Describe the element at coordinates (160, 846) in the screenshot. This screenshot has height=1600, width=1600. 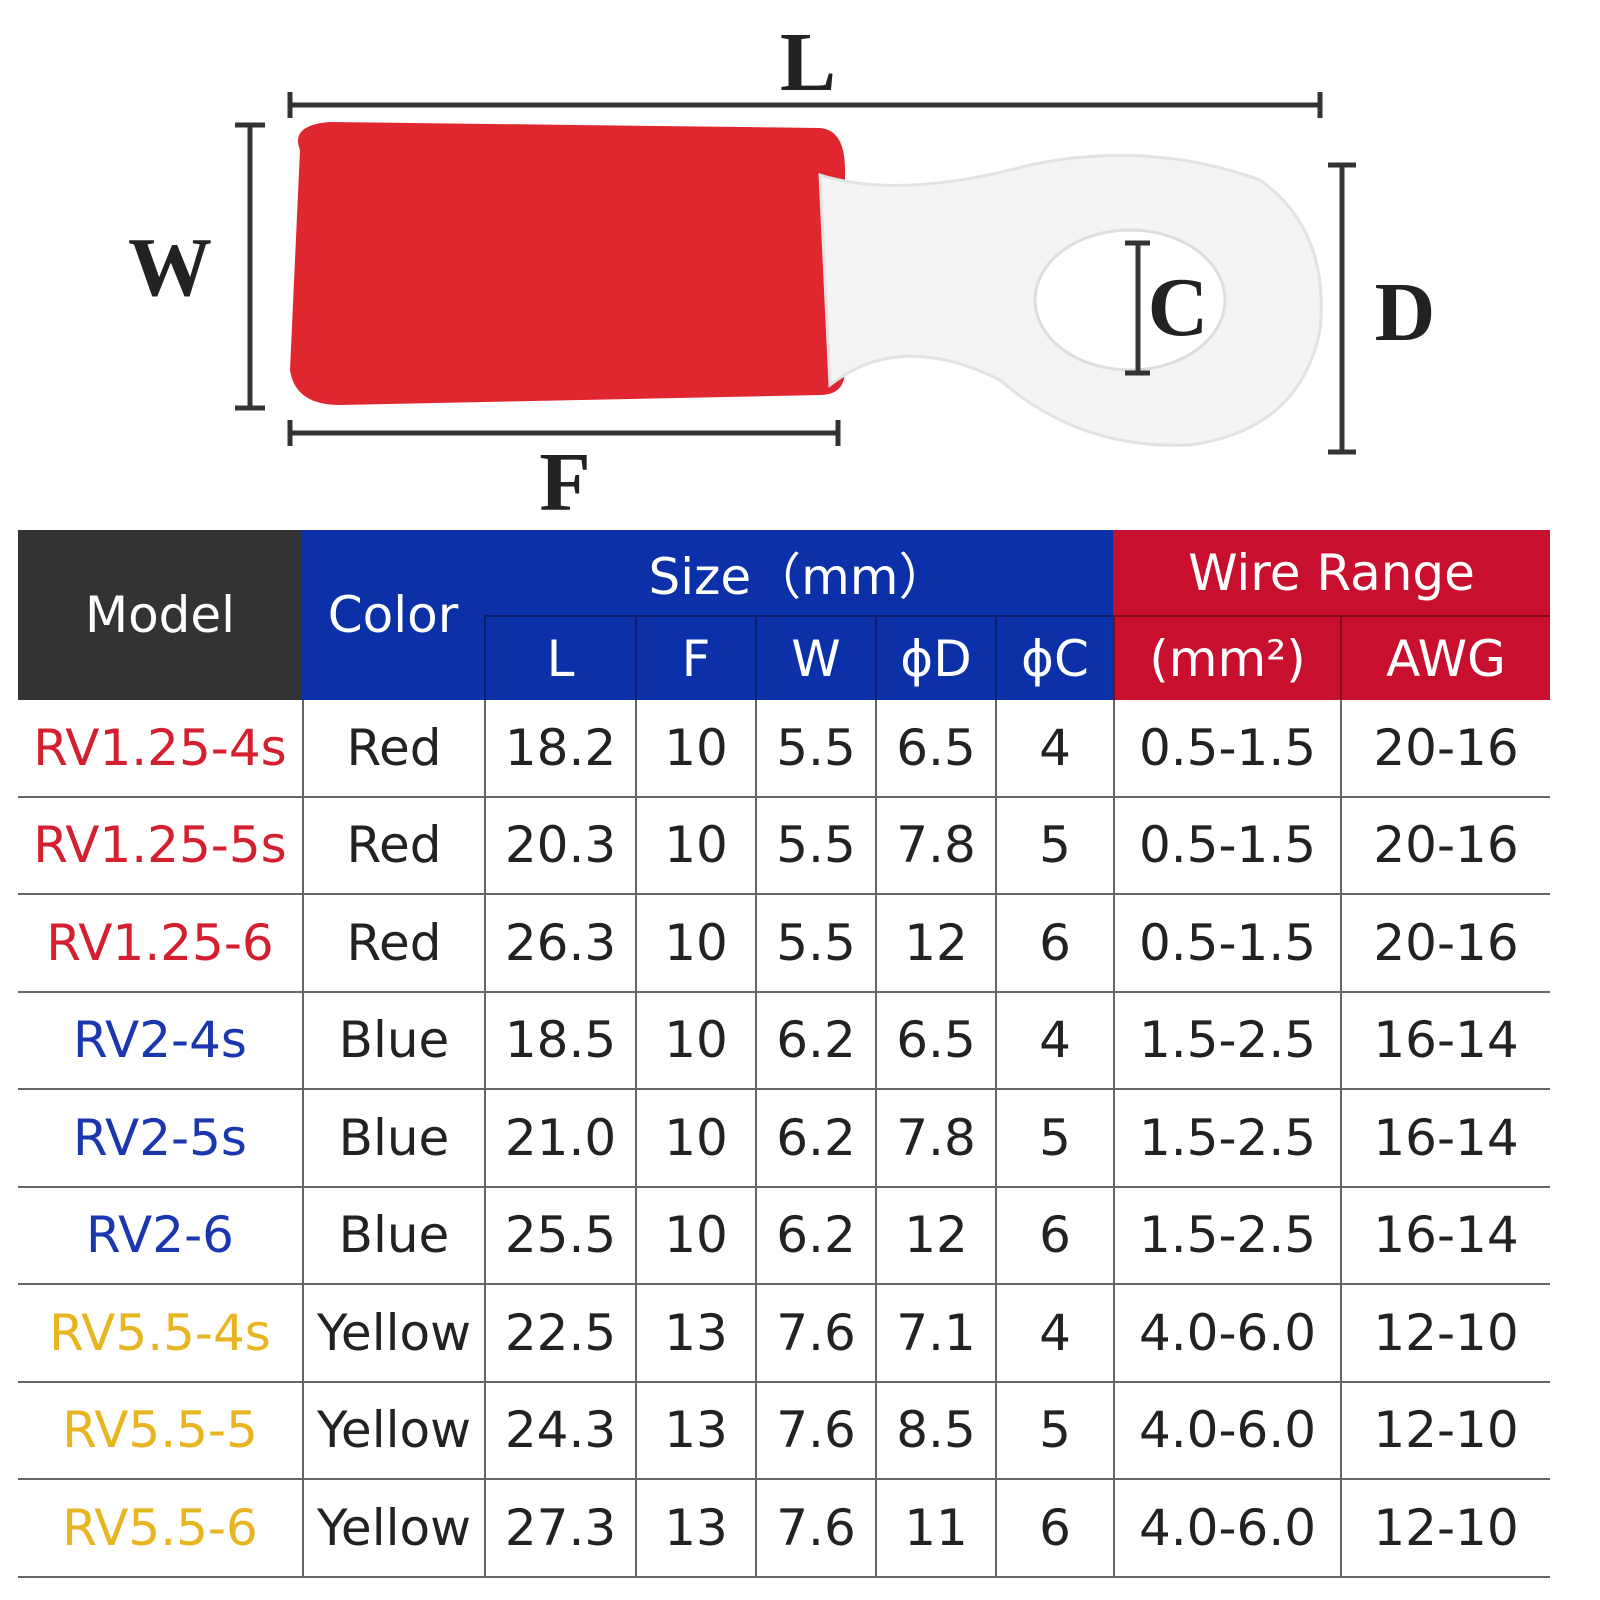
I see `model-cell: RV1.25-5s` at that location.